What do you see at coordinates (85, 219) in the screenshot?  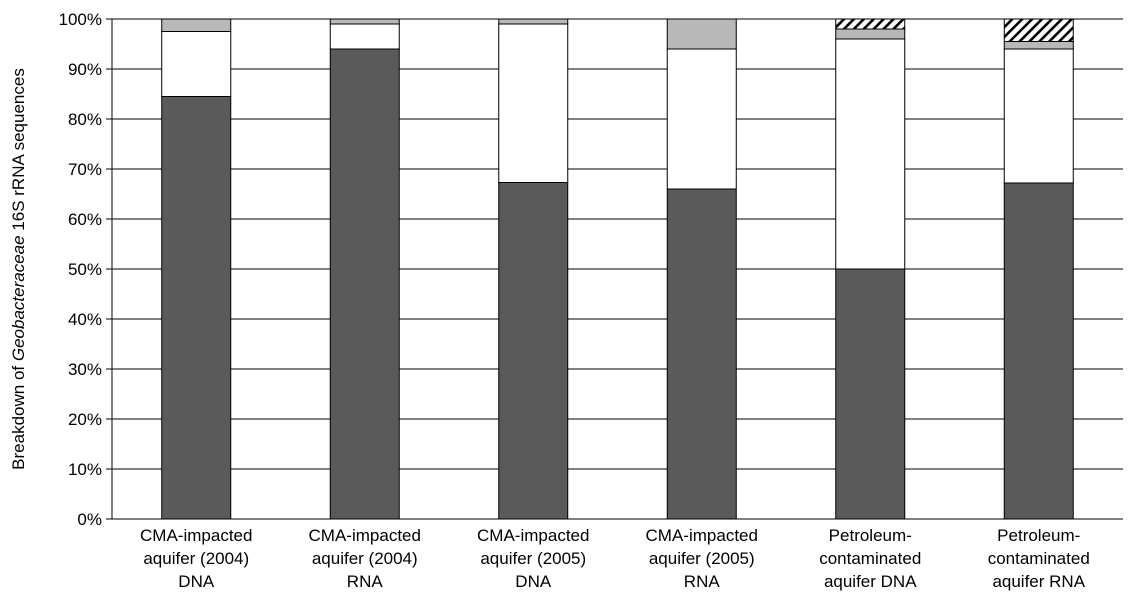 I see `y-tick-label: 60%` at bounding box center [85, 219].